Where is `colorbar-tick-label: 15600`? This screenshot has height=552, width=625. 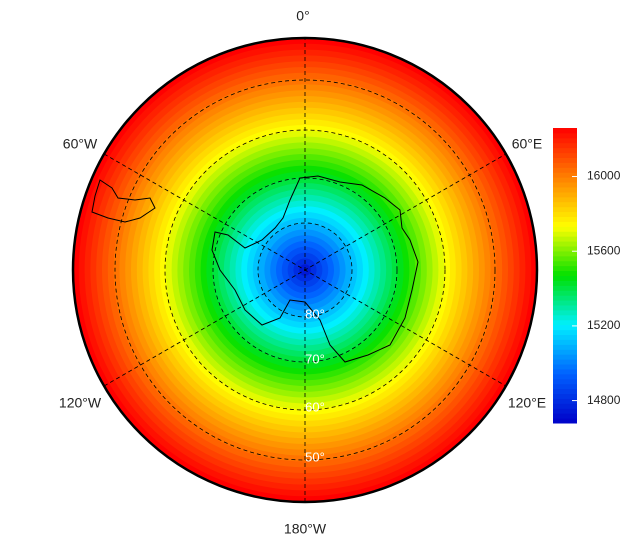
colorbar-tick-label: 15600 is located at coordinates (604, 250).